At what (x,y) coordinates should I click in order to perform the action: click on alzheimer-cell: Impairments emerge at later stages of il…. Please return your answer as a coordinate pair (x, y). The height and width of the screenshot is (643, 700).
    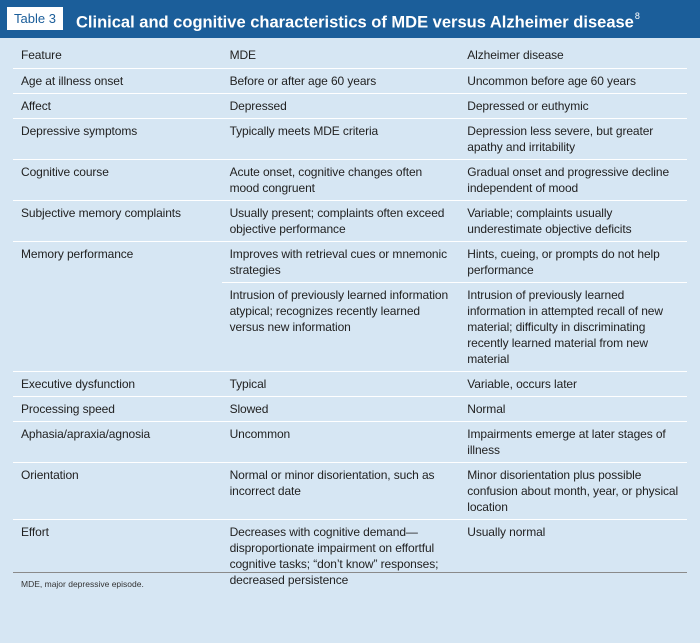
    Looking at the image, I should click on (573, 442).